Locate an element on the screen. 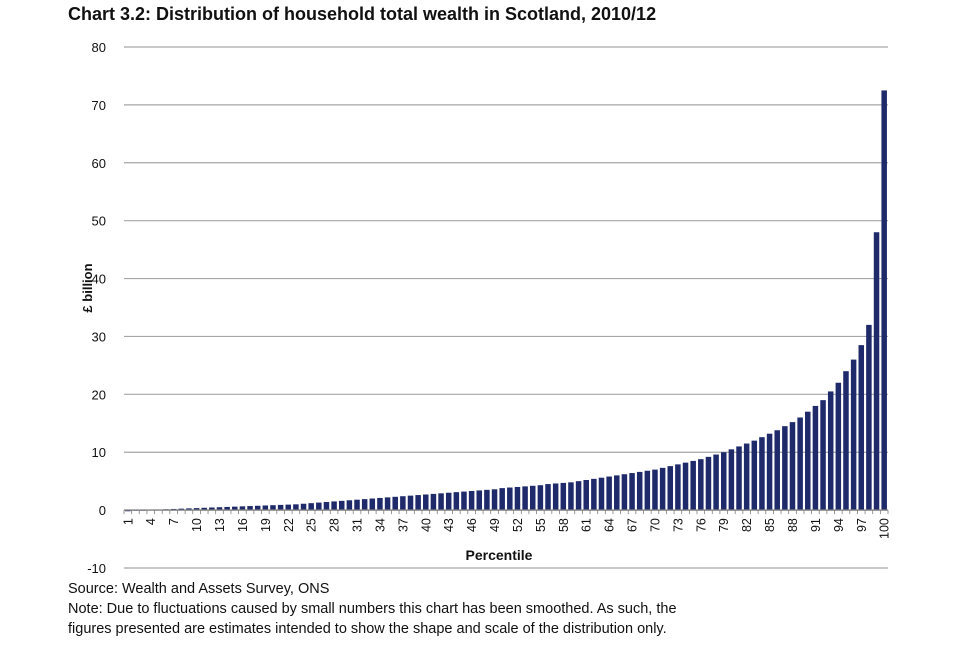  x-tick-label: 55 is located at coordinates (541, 525).